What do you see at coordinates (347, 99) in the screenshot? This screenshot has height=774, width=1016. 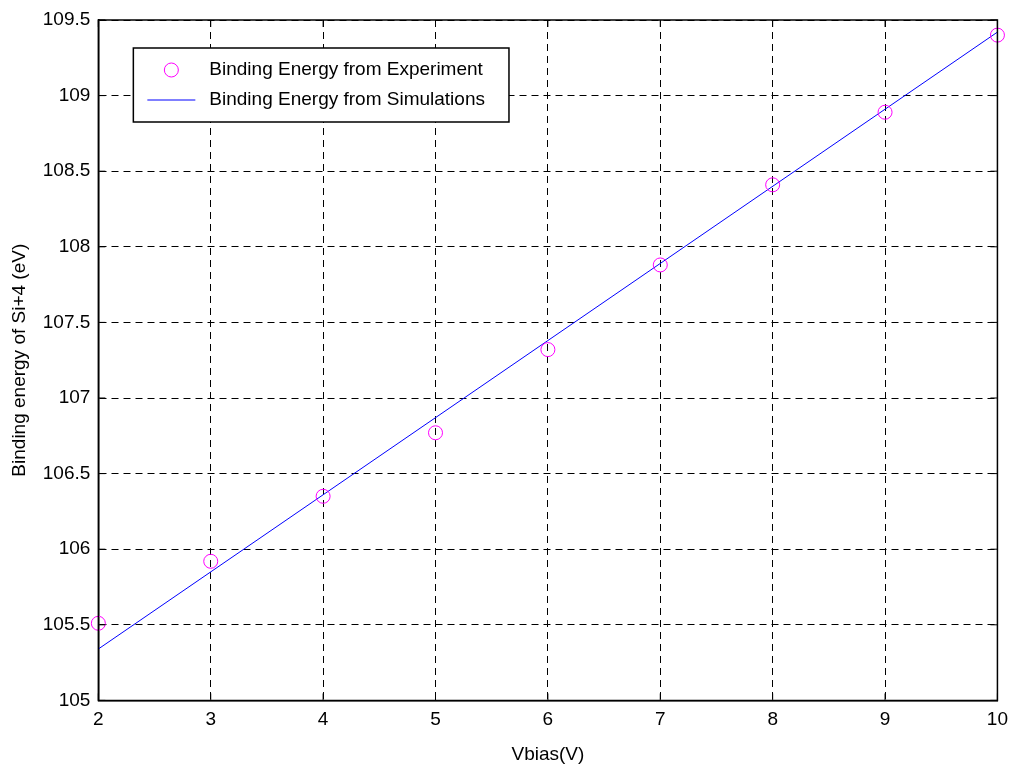 I see `legend-label: Binding Energy from Simulations` at bounding box center [347, 99].